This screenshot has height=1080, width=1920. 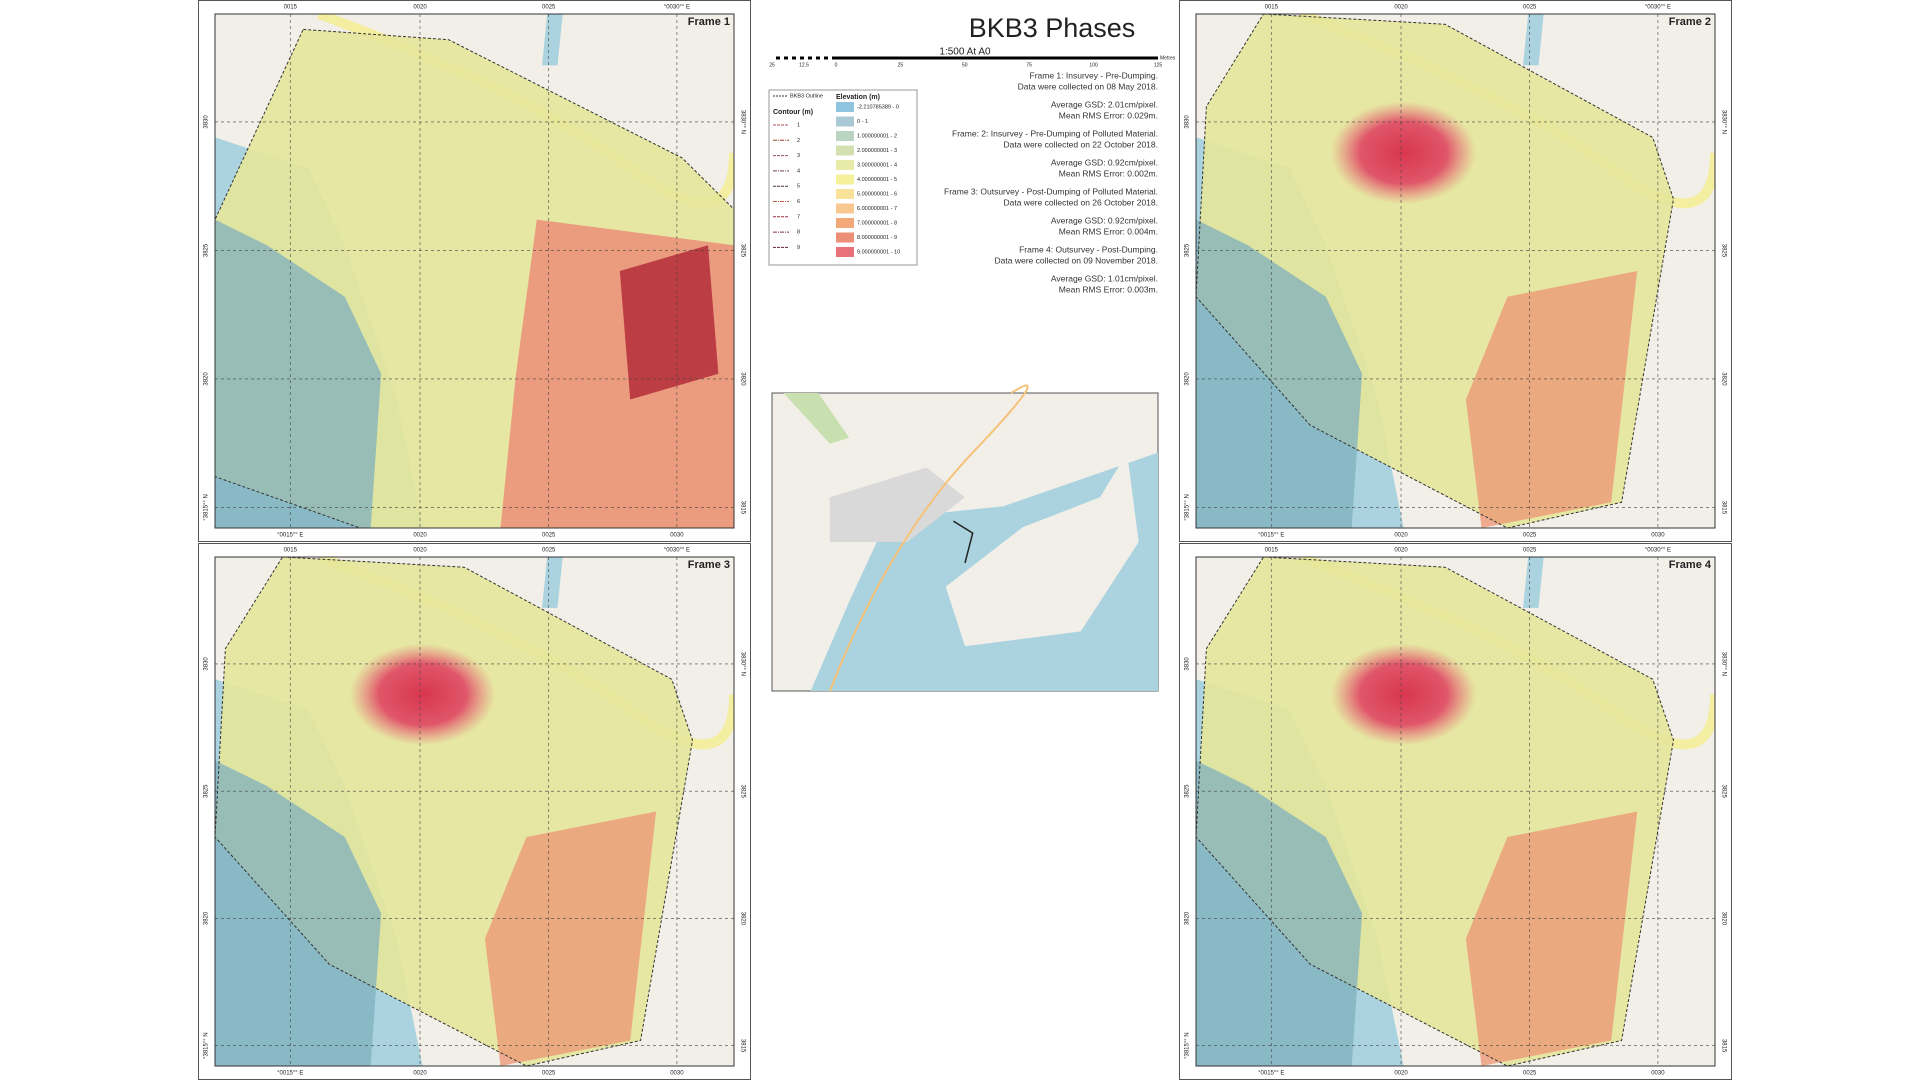 I want to click on note: Mean RMS Error: 0.002m., so click(x=1108, y=173).